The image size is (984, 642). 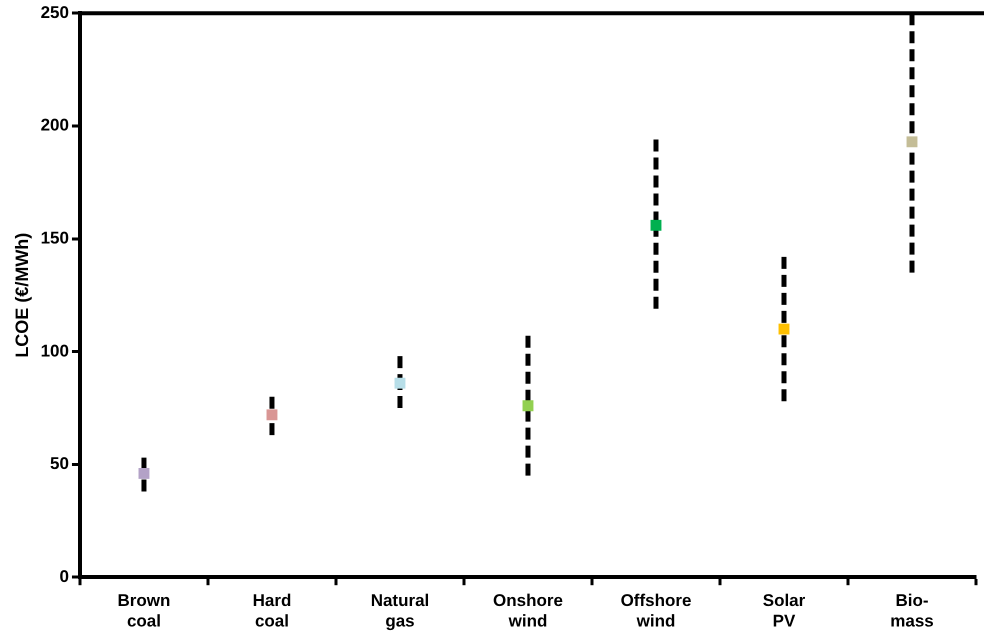 I want to click on x-tick-label: Natural gas, so click(x=400, y=610).